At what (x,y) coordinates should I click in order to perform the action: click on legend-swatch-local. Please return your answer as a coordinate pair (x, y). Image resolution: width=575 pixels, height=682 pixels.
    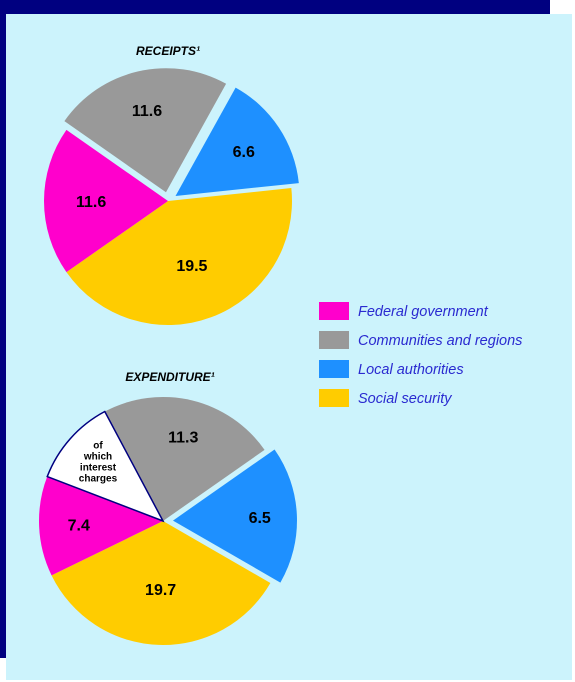
    Looking at the image, I should click on (334, 369).